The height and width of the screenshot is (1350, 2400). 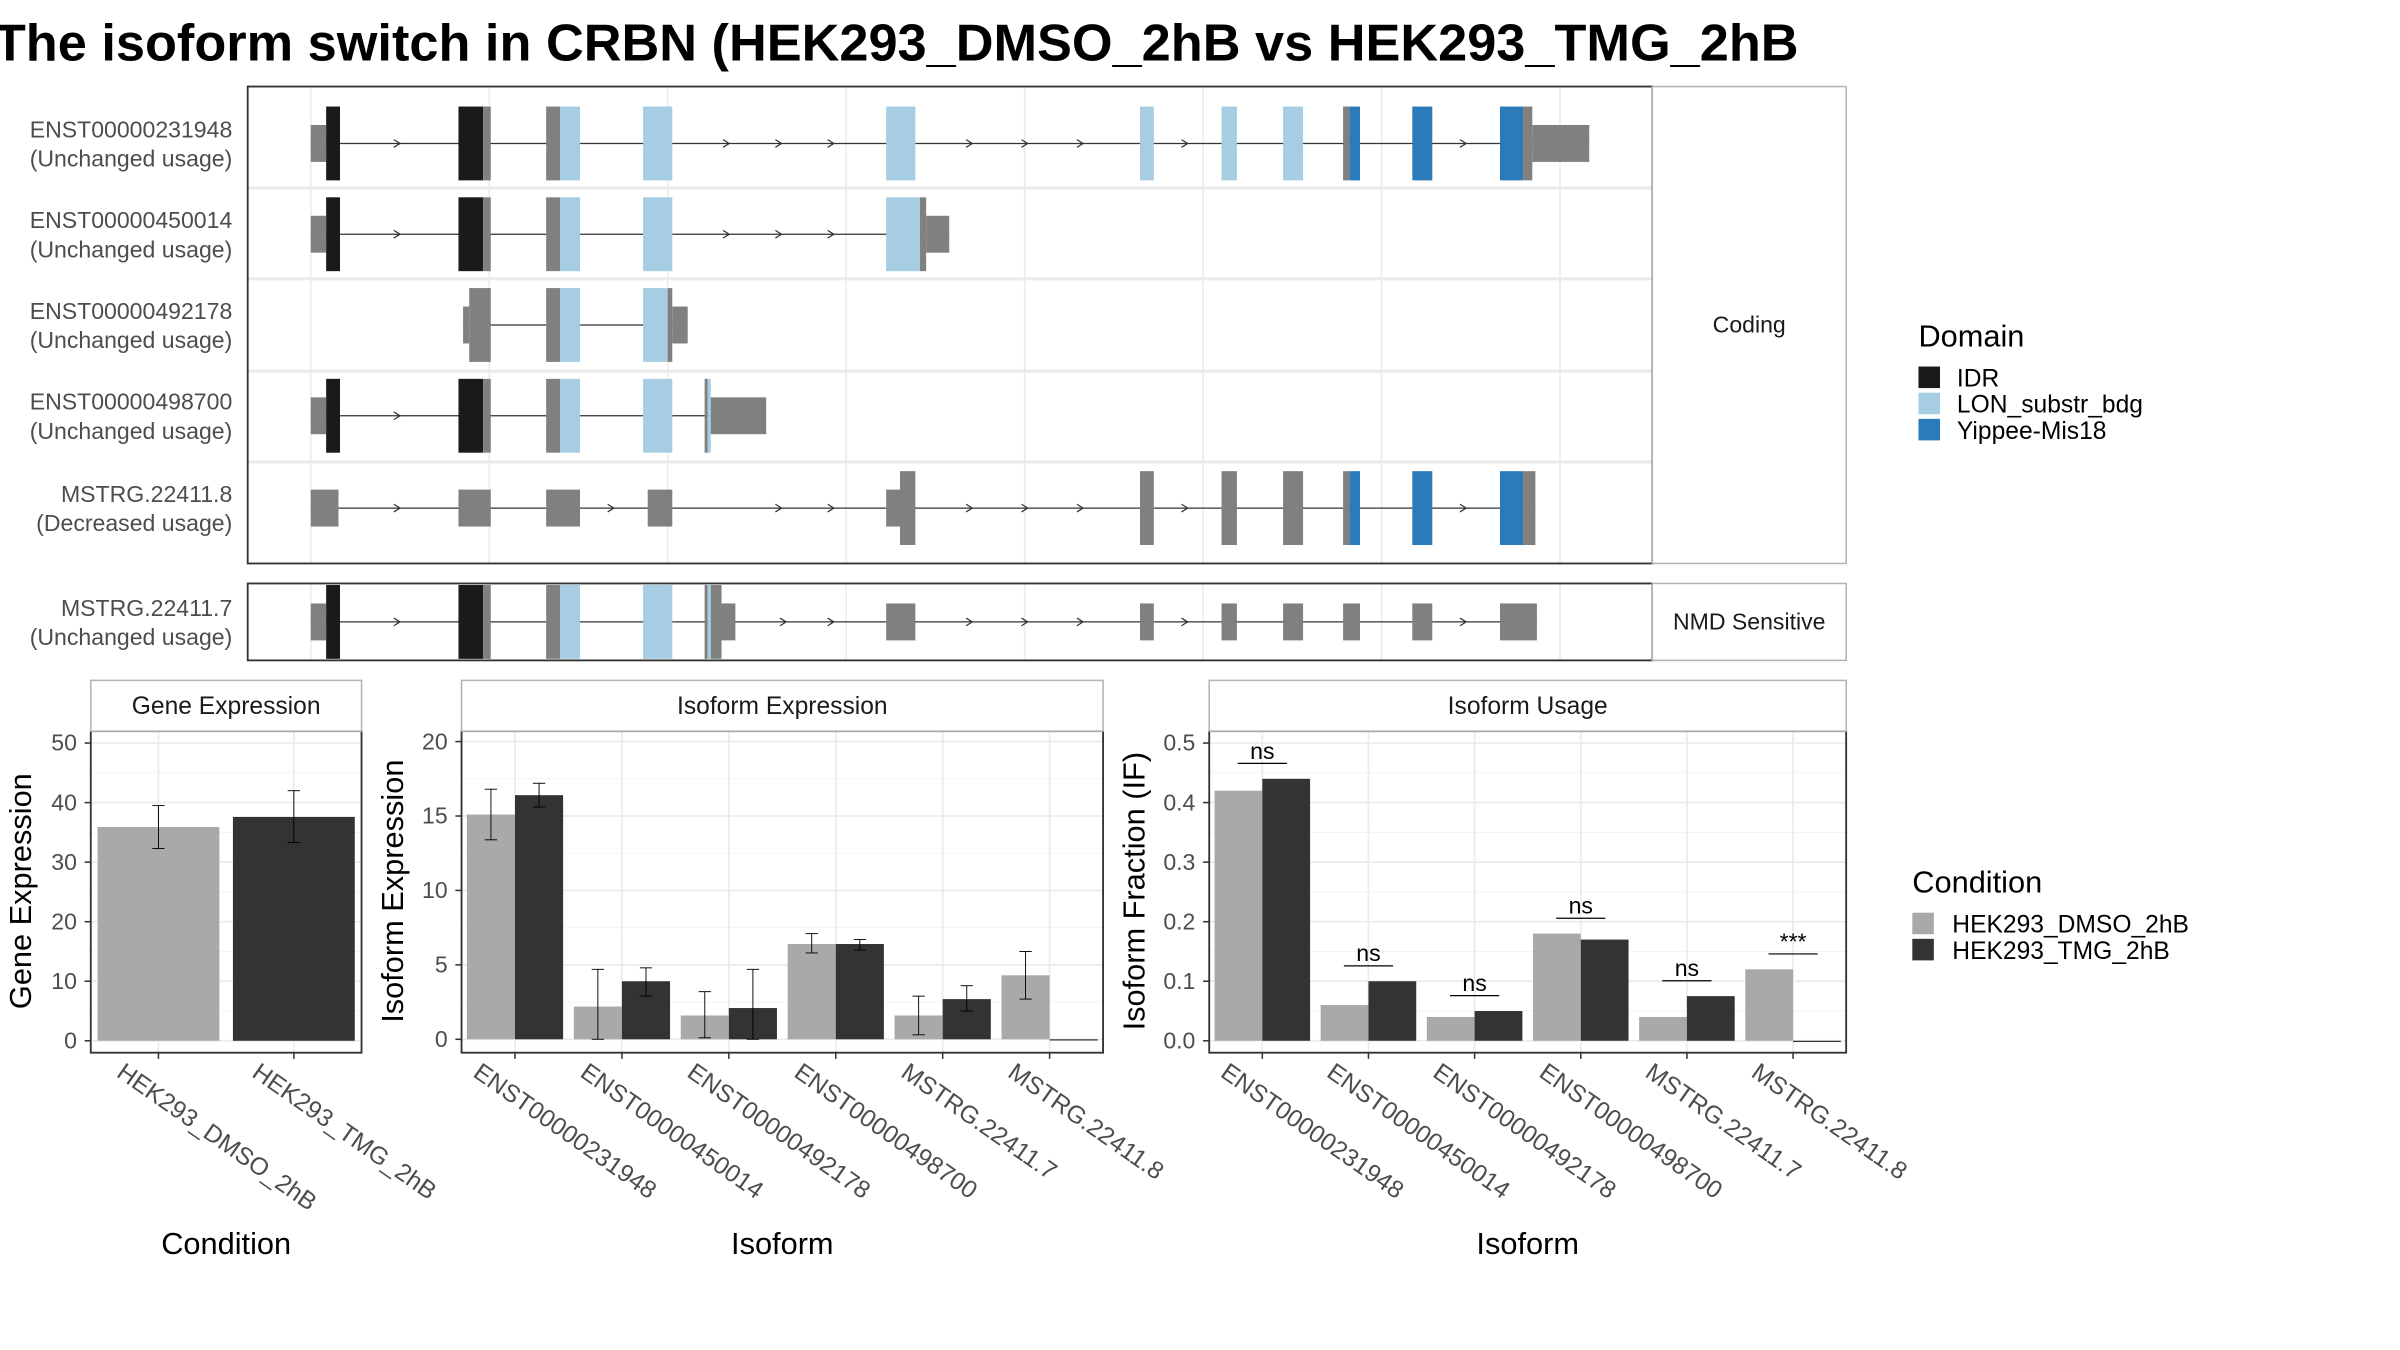 What do you see at coordinates (1604, 990) in the screenshot?
I see `bar-ENST00000498700-HEK293_TMG_2hB` at bounding box center [1604, 990].